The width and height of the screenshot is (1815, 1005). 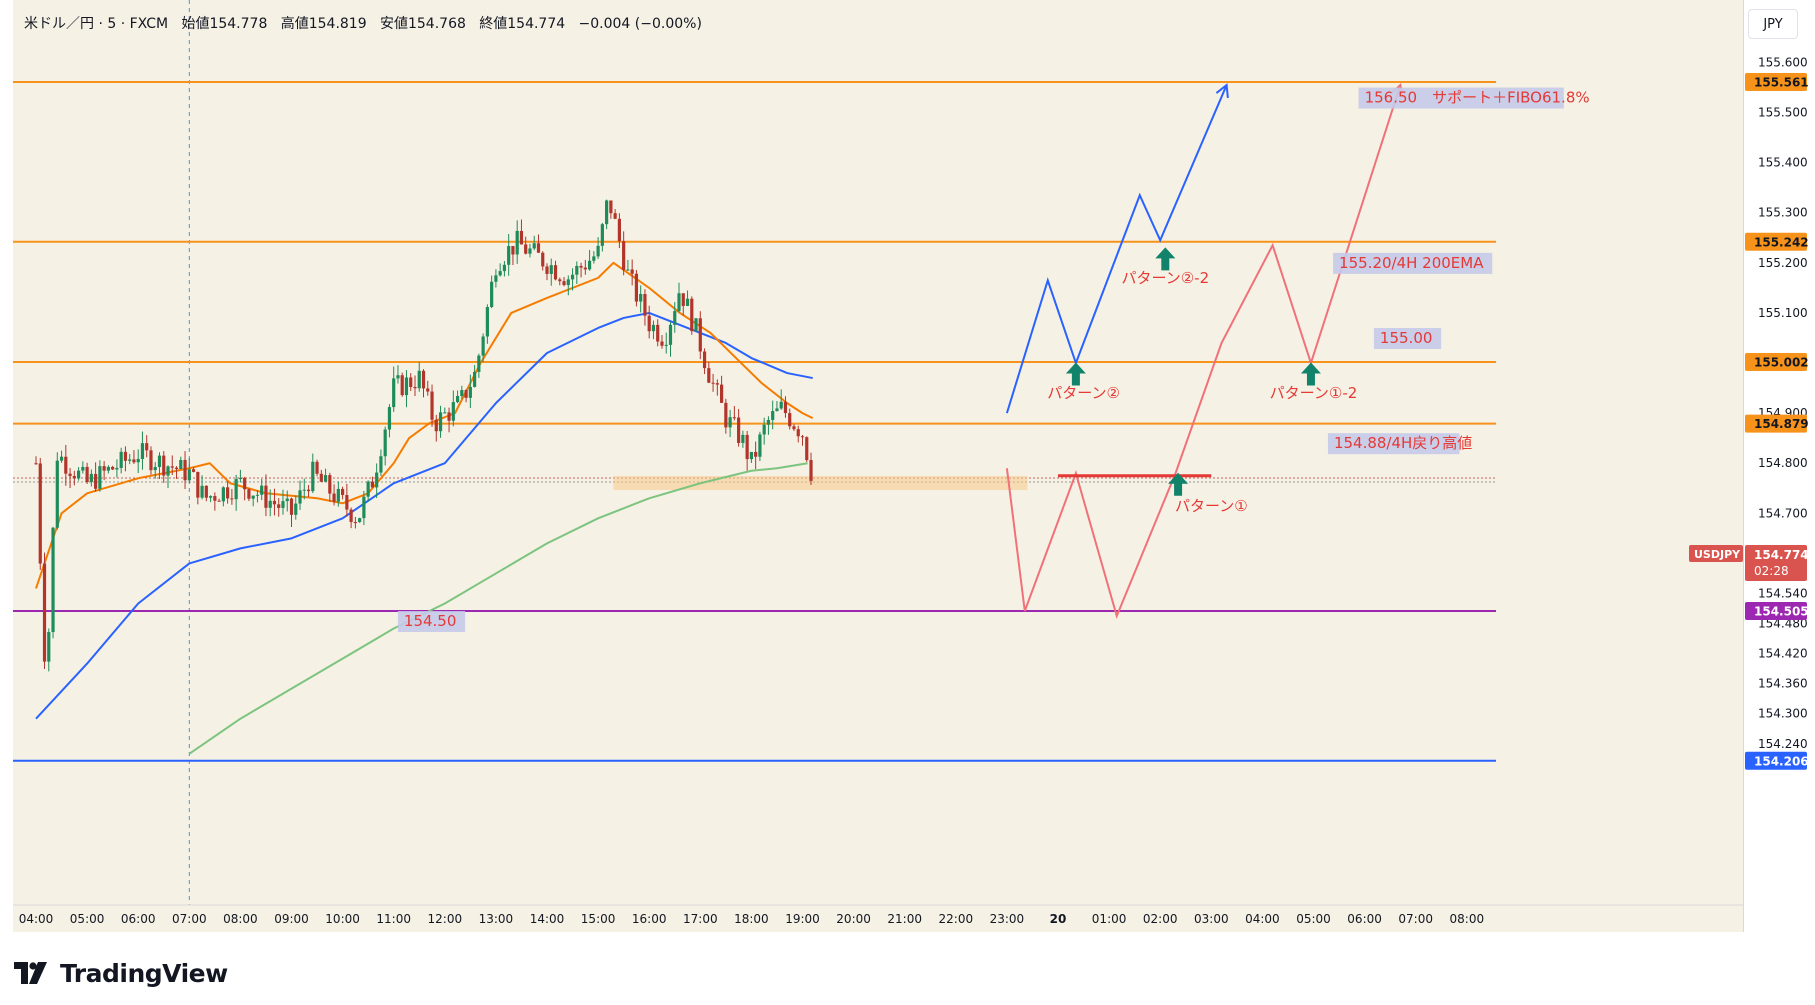 I want to click on brand-name: TradingView, so click(x=144, y=973).